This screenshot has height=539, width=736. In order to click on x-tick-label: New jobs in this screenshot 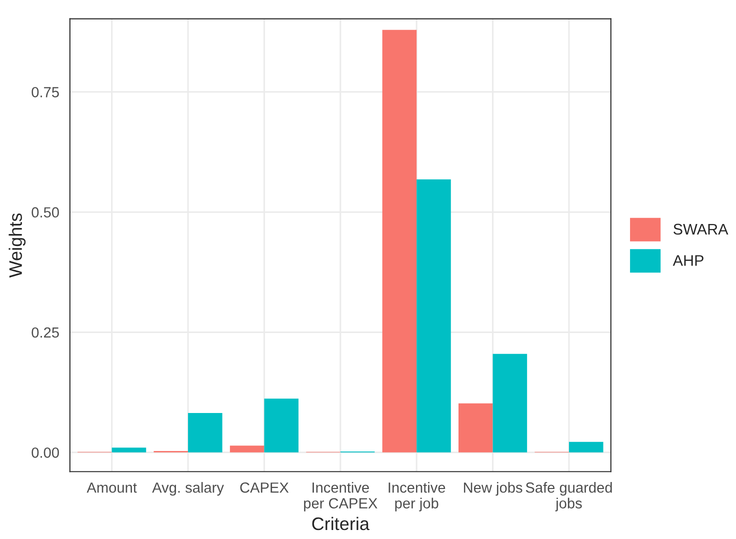, I will do `click(493, 489)`.